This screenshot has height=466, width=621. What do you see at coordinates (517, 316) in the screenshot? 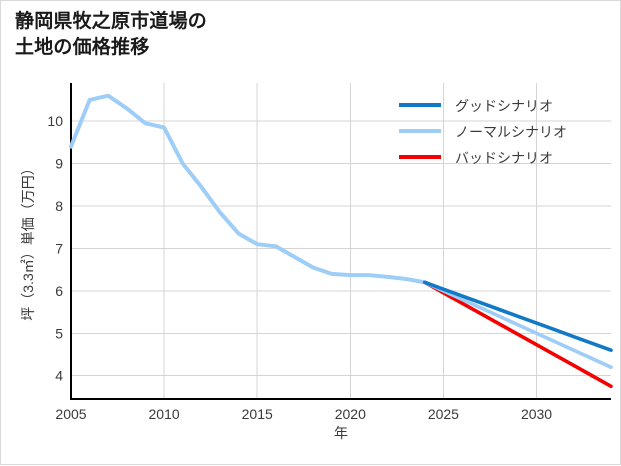
I see `series-line-good` at bounding box center [517, 316].